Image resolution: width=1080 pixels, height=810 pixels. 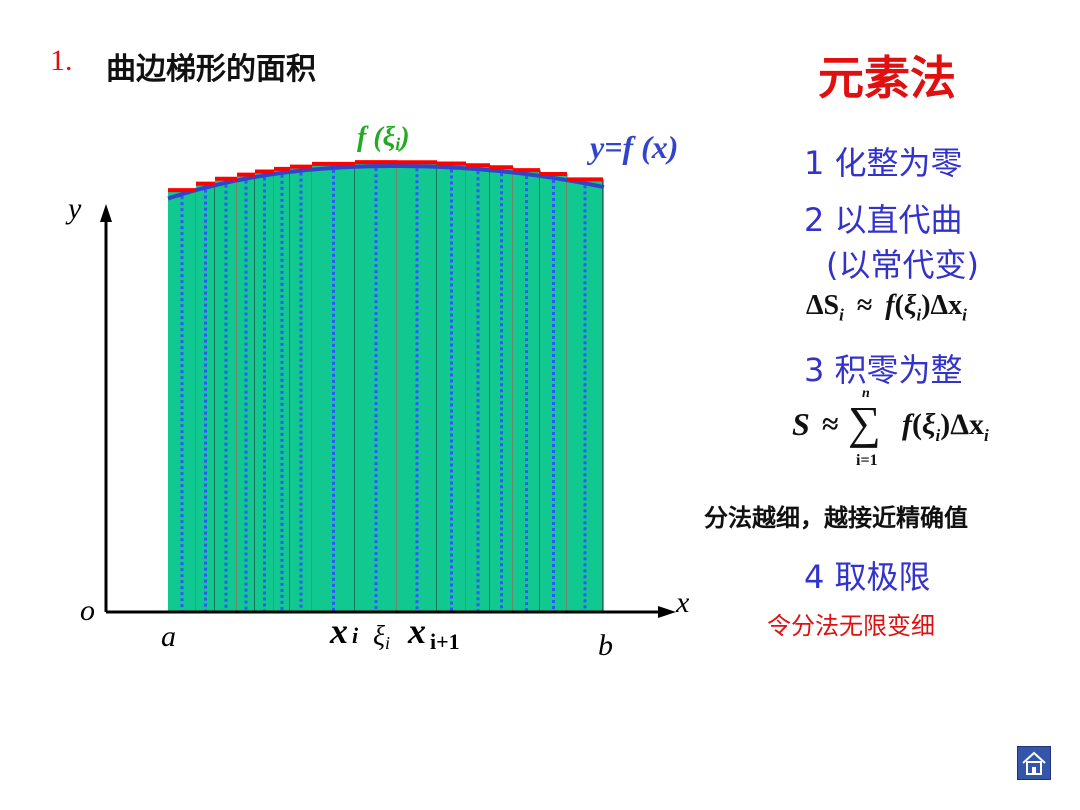 What do you see at coordinates (867, 577) in the screenshot?
I see `step-4: 4 取极限` at bounding box center [867, 577].